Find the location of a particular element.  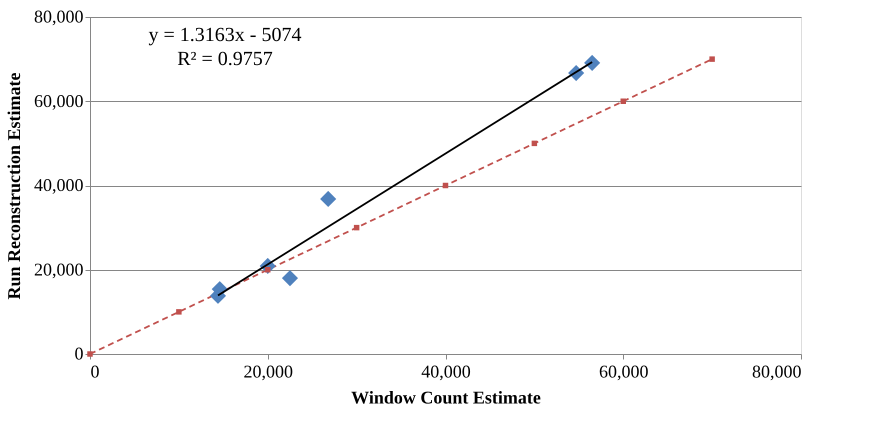

x-axis-title: Window Count Estimate is located at coordinates (446, 398).